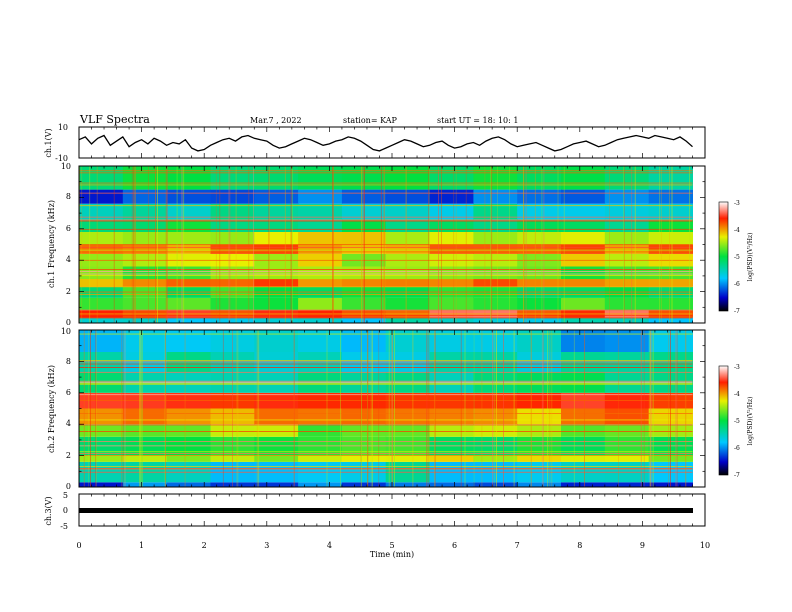  I want to click on x-tick-label: 10, so click(705, 545).